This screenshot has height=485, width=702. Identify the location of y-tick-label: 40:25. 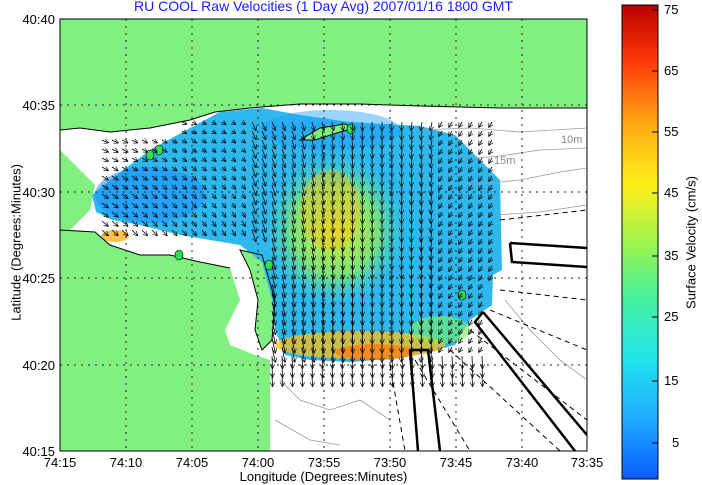
(38, 278).